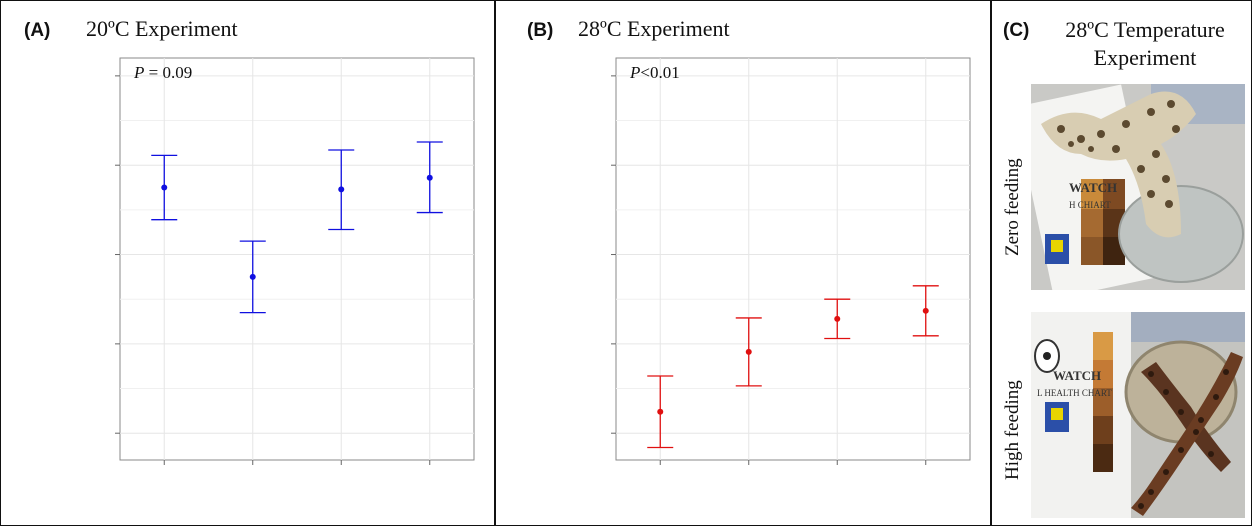  Describe the element at coordinates (1012, 430) in the screenshot. I see `photo-bottom-label: High feeding` at that location.